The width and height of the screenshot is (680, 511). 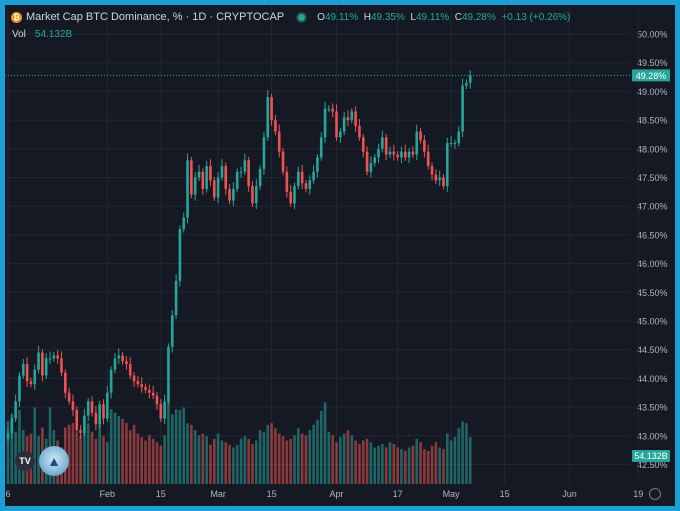 I want to click on market-status-icon, so click(x=302, y=17).